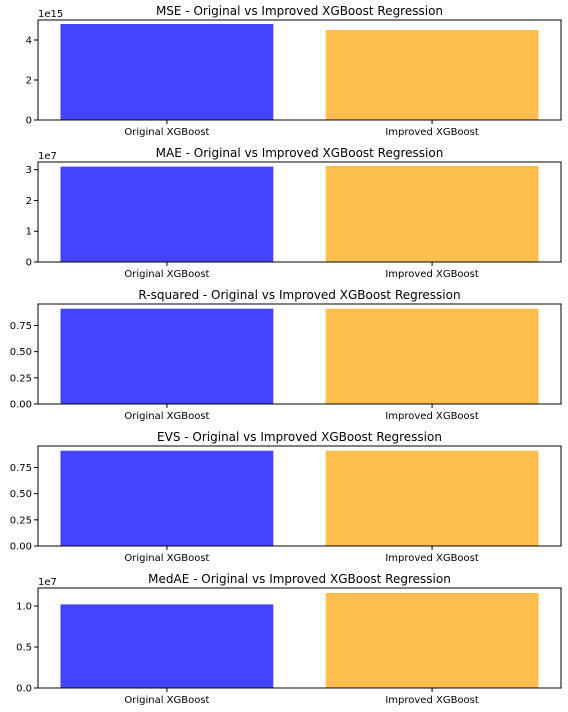 The width and height of the screenshot is (568, 712). I want to click on y-tick-label: 3, so click(29, 170).